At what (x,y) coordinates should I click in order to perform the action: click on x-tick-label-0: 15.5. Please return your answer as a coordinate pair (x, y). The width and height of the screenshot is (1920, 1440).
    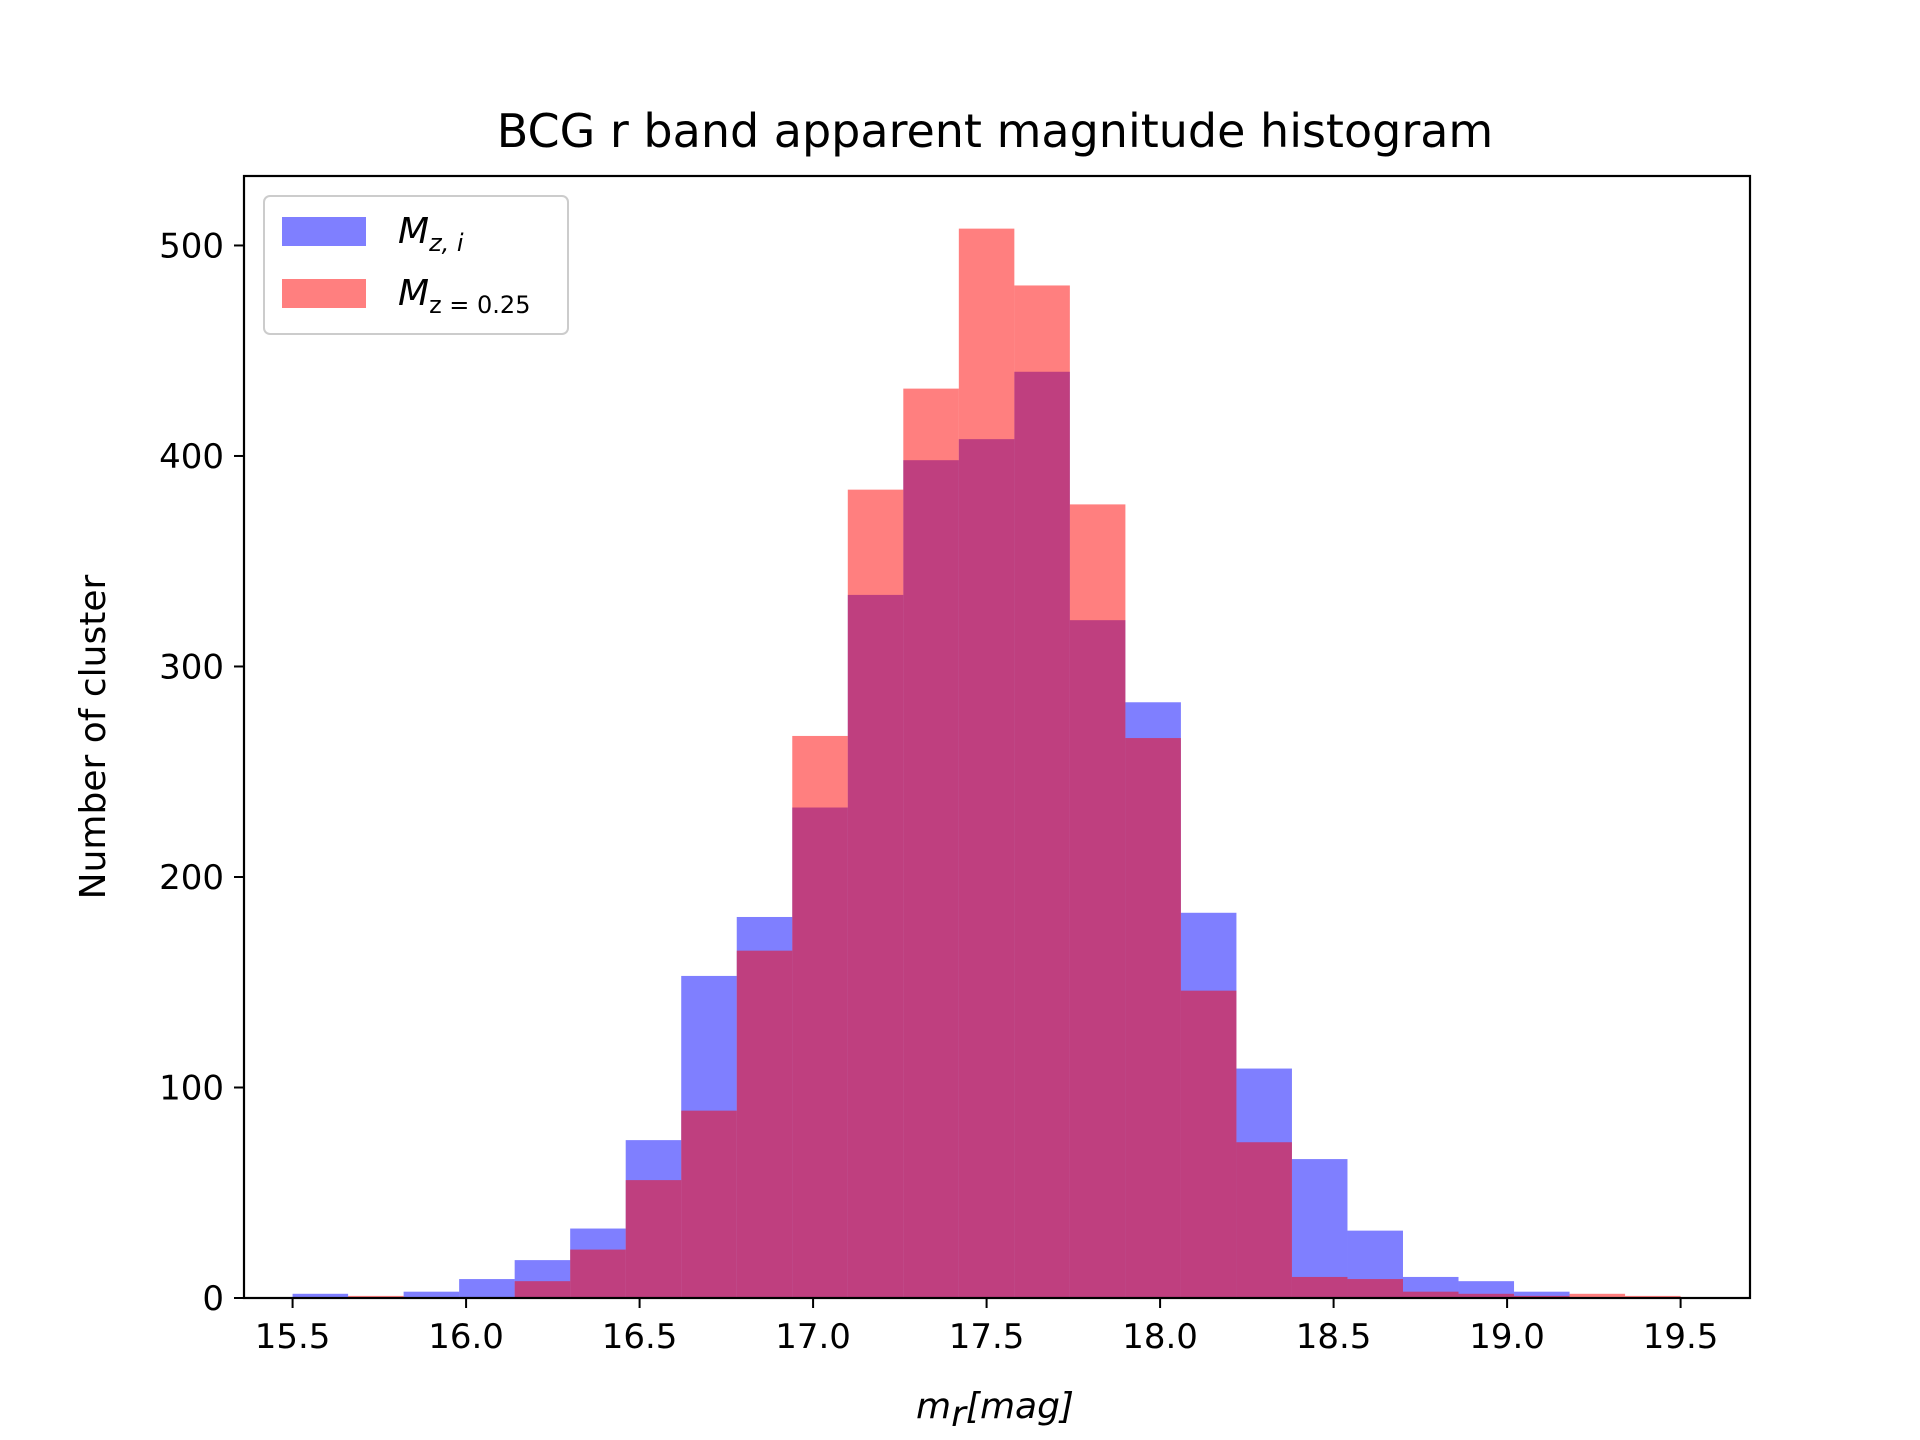
    Looking at the image, I should click on (293, 1337).